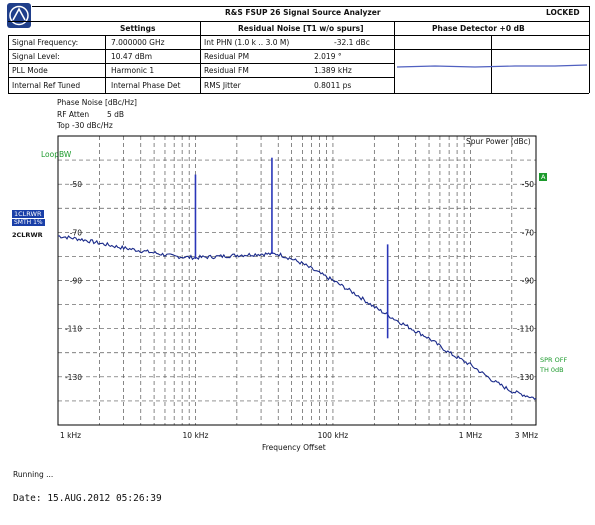  Describe the element at coordinates (146, 85) in the screenshot. I see `ref-tuned-value: Internal Phase Det` at that location.